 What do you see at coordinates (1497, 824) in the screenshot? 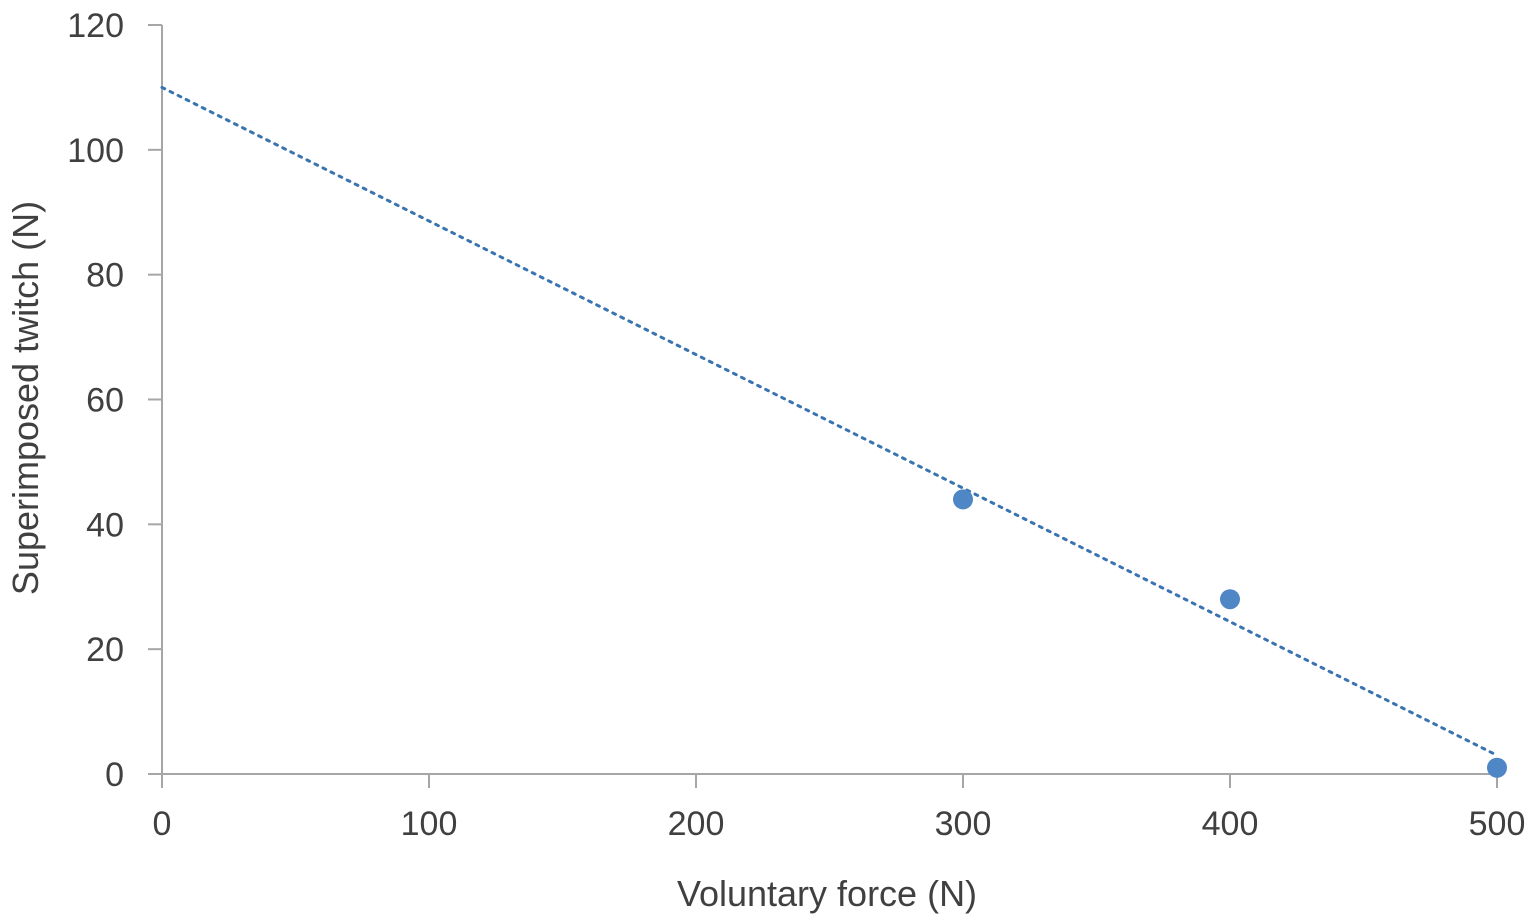
I see `x-tick-label: 500` at bounding box center [1497, 824].